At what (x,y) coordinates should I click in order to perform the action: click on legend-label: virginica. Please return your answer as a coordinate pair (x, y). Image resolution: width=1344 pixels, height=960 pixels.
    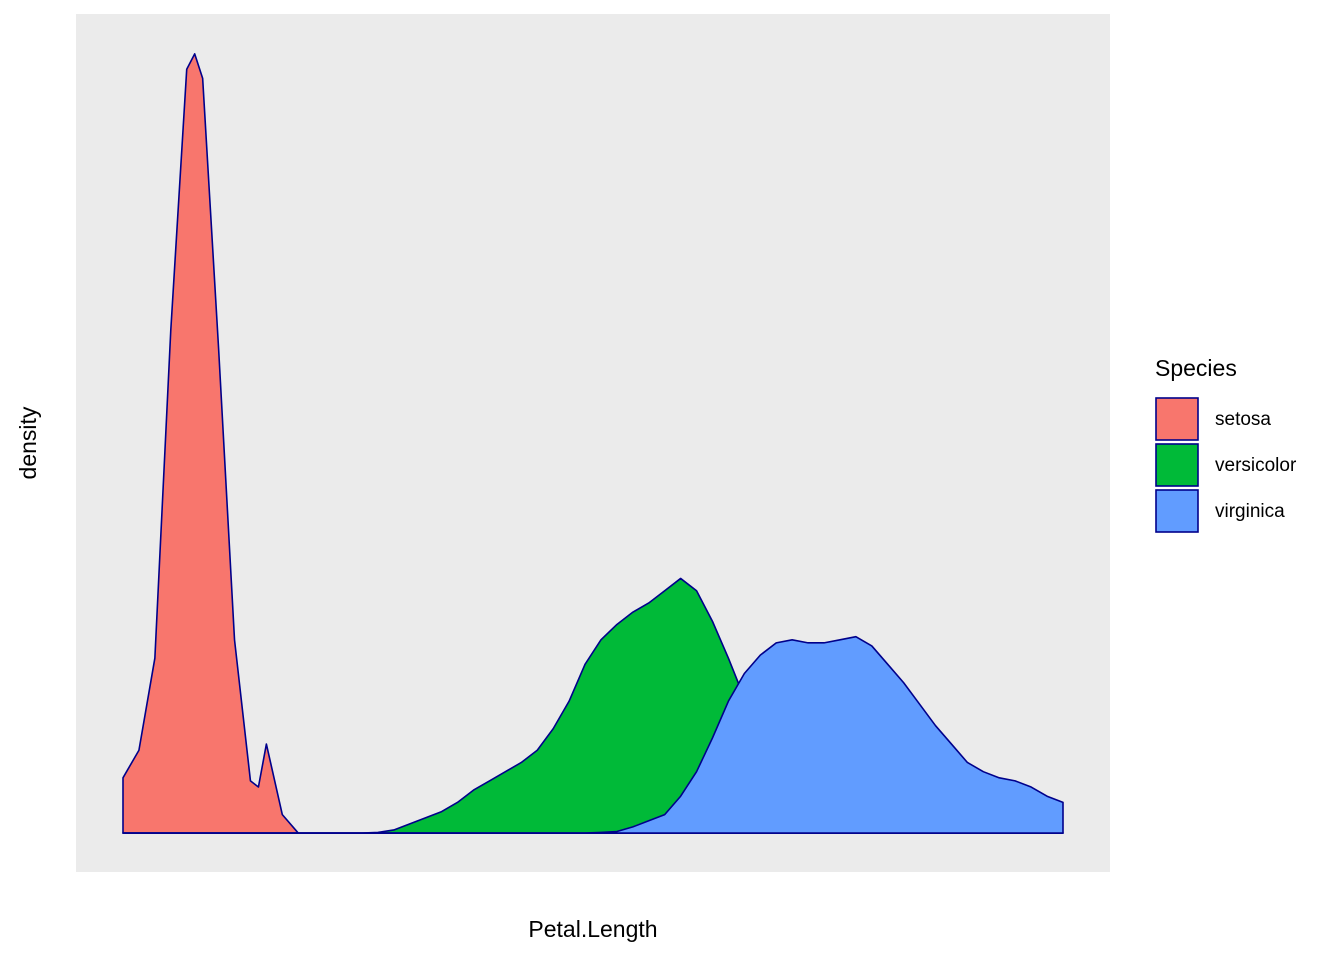
    Looking at the image, I should click on (1250, 511).